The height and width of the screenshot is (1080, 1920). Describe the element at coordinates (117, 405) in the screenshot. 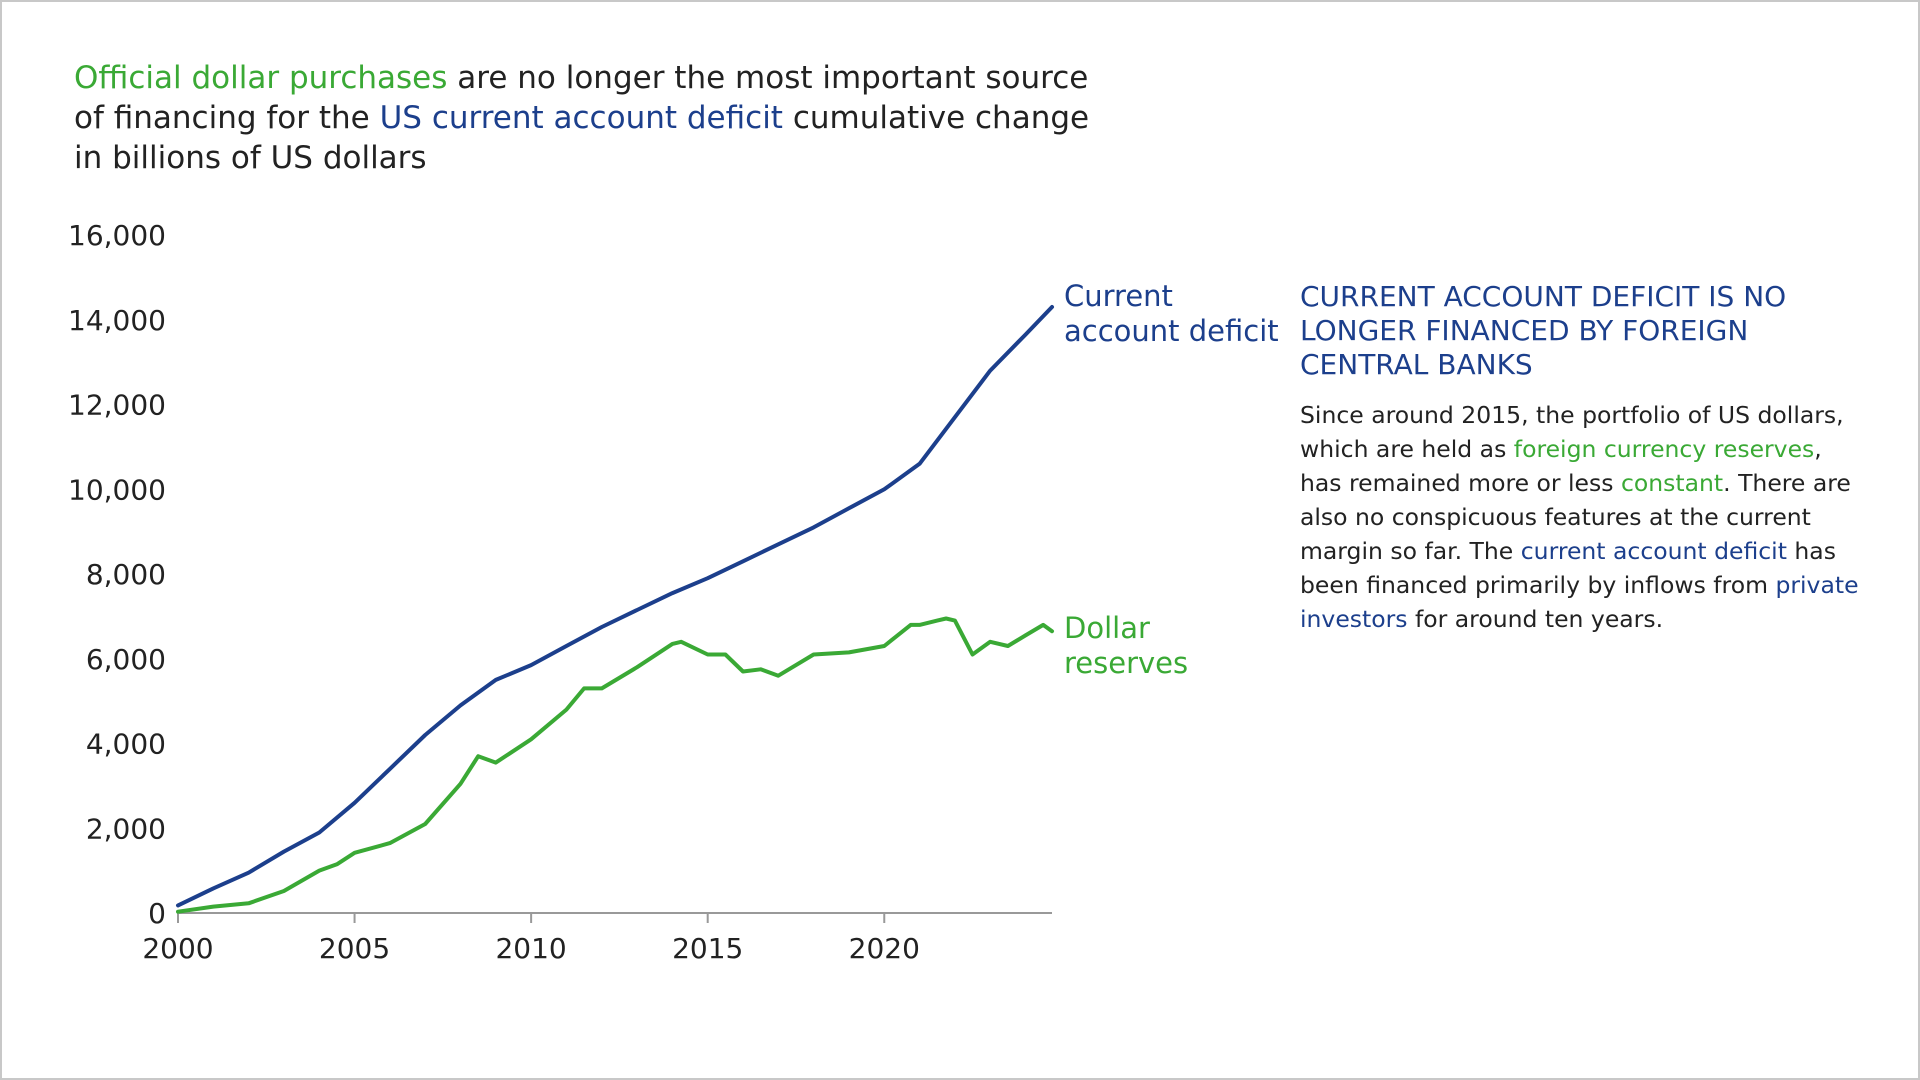

I see `y-tick-label: 12,000` at that location.